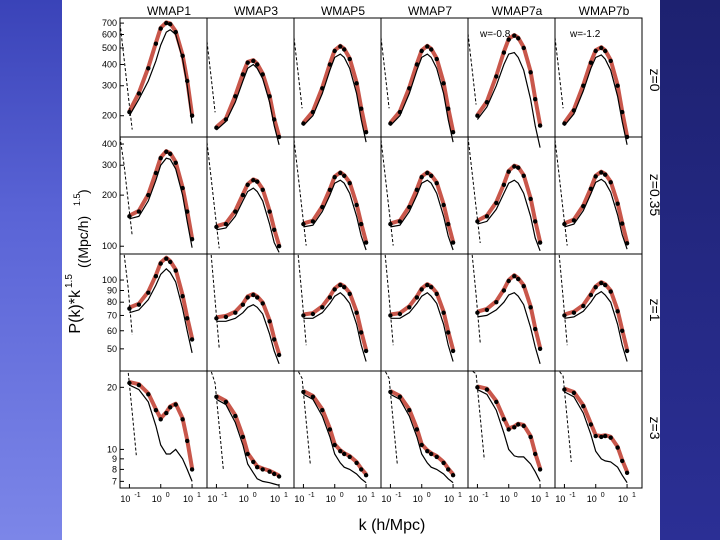 This screenshot has height=540, width=720. Describe the element at coordinates (429, 495) in the screenshot. I see `x-tick-exponent: 0` at that location.